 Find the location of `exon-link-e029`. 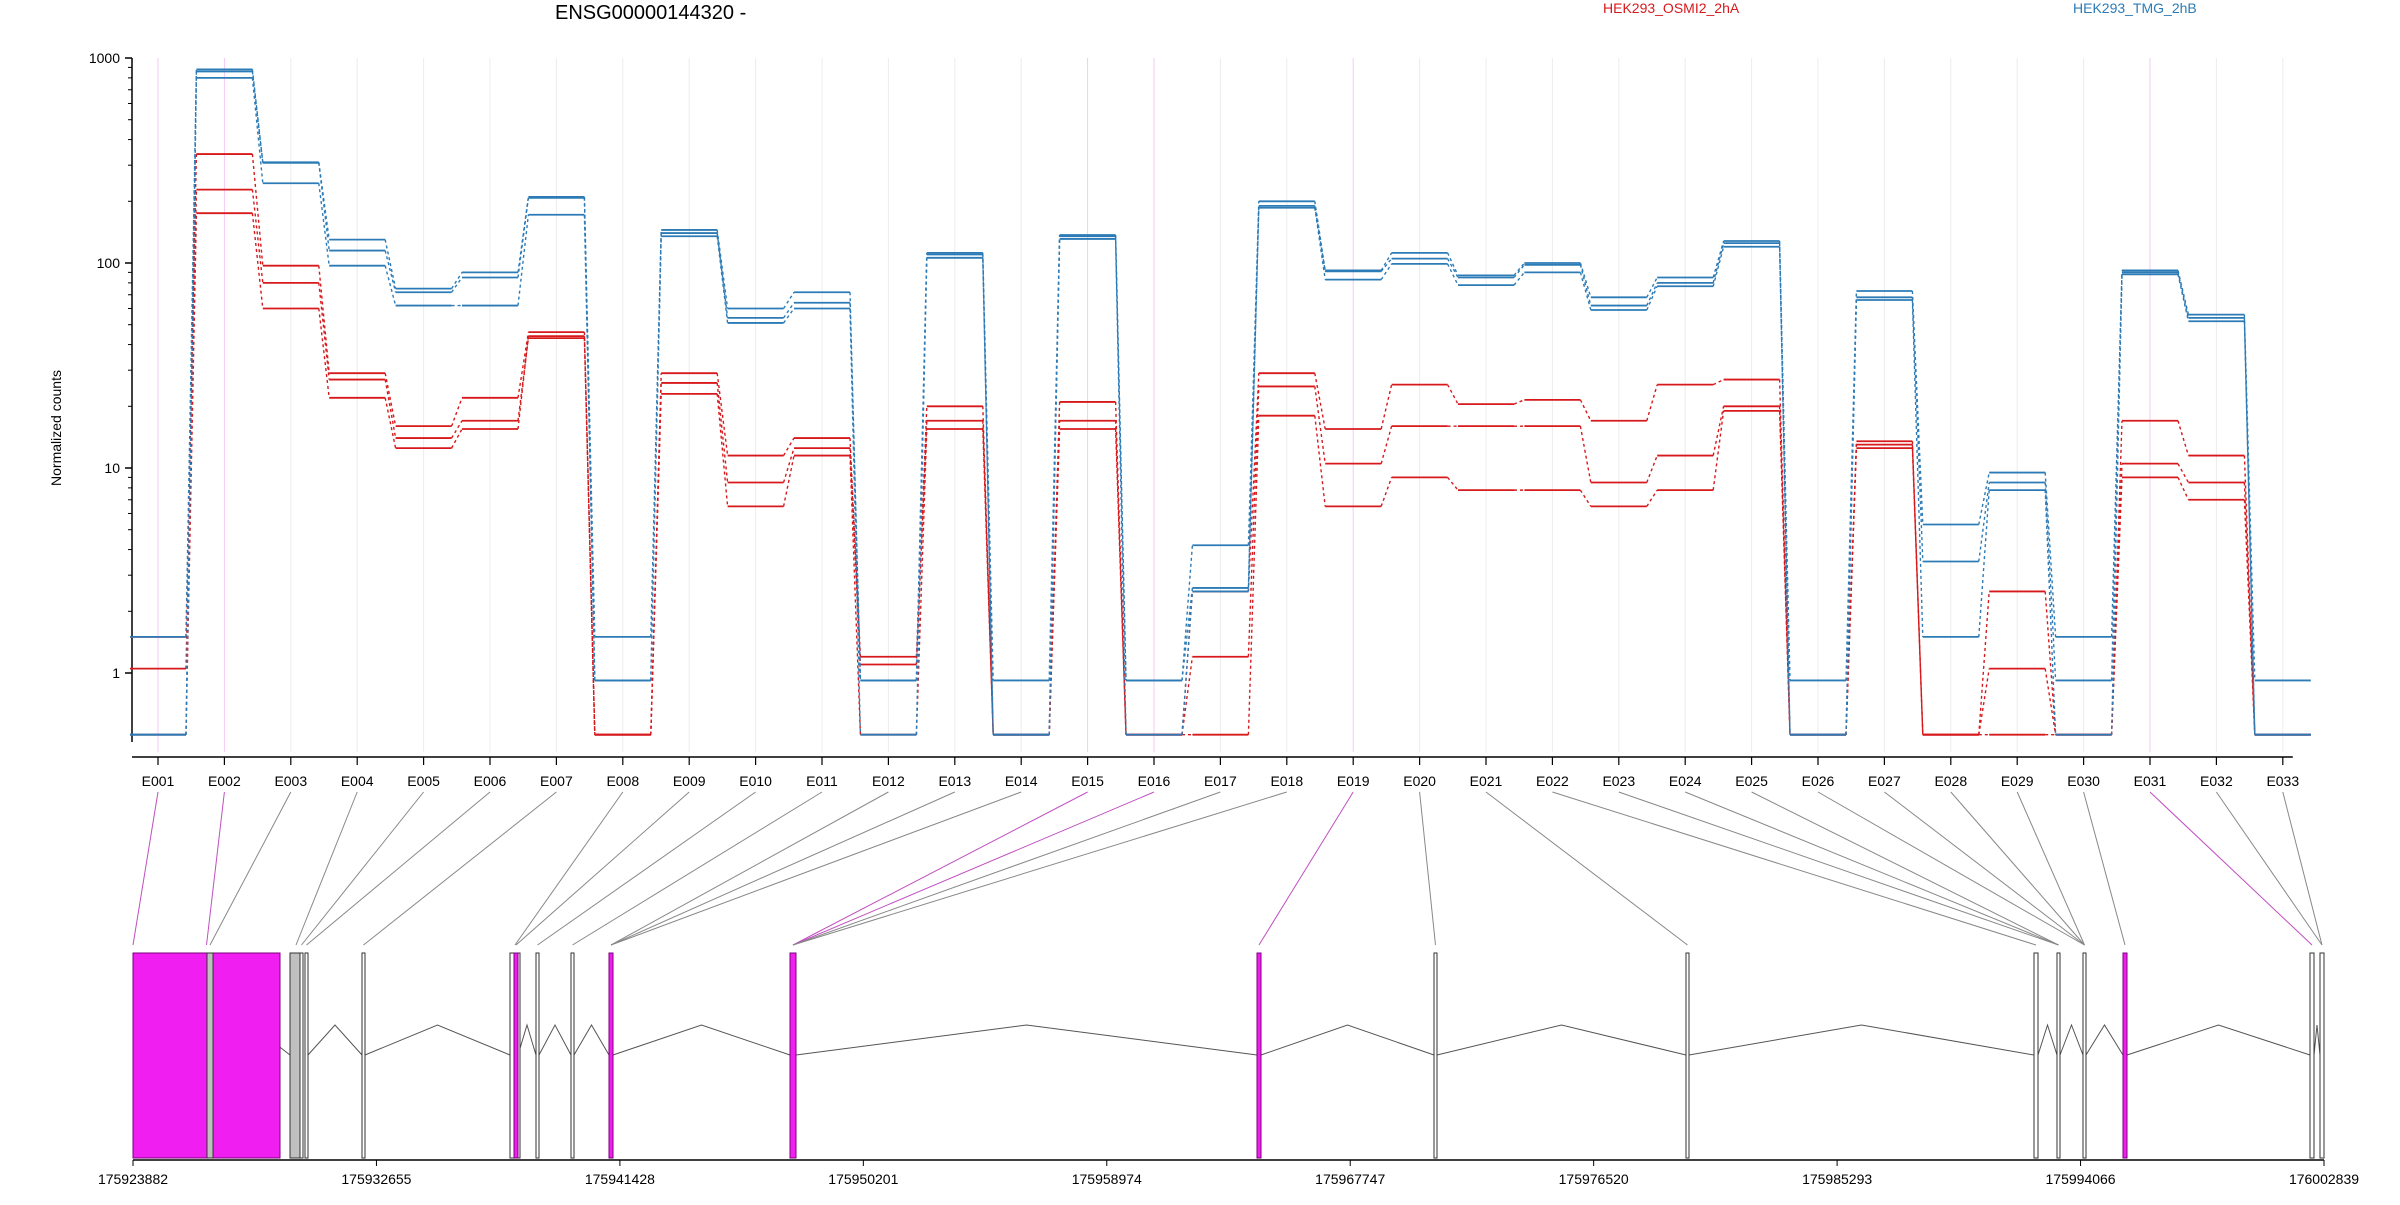

exon-link-e029 is located at coordinates (2050, 868).